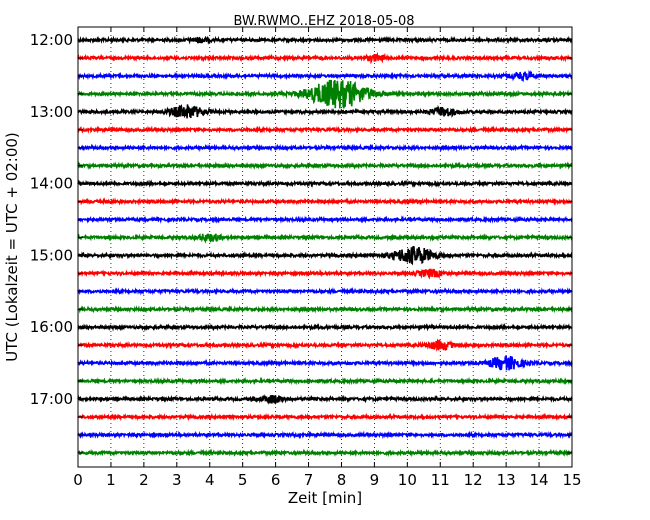 The image size is (650, 520). What do you see at coordinates (407, 480) in the screenshot?
I see `x-tick-label: 10` at bounding box center [407, 480].